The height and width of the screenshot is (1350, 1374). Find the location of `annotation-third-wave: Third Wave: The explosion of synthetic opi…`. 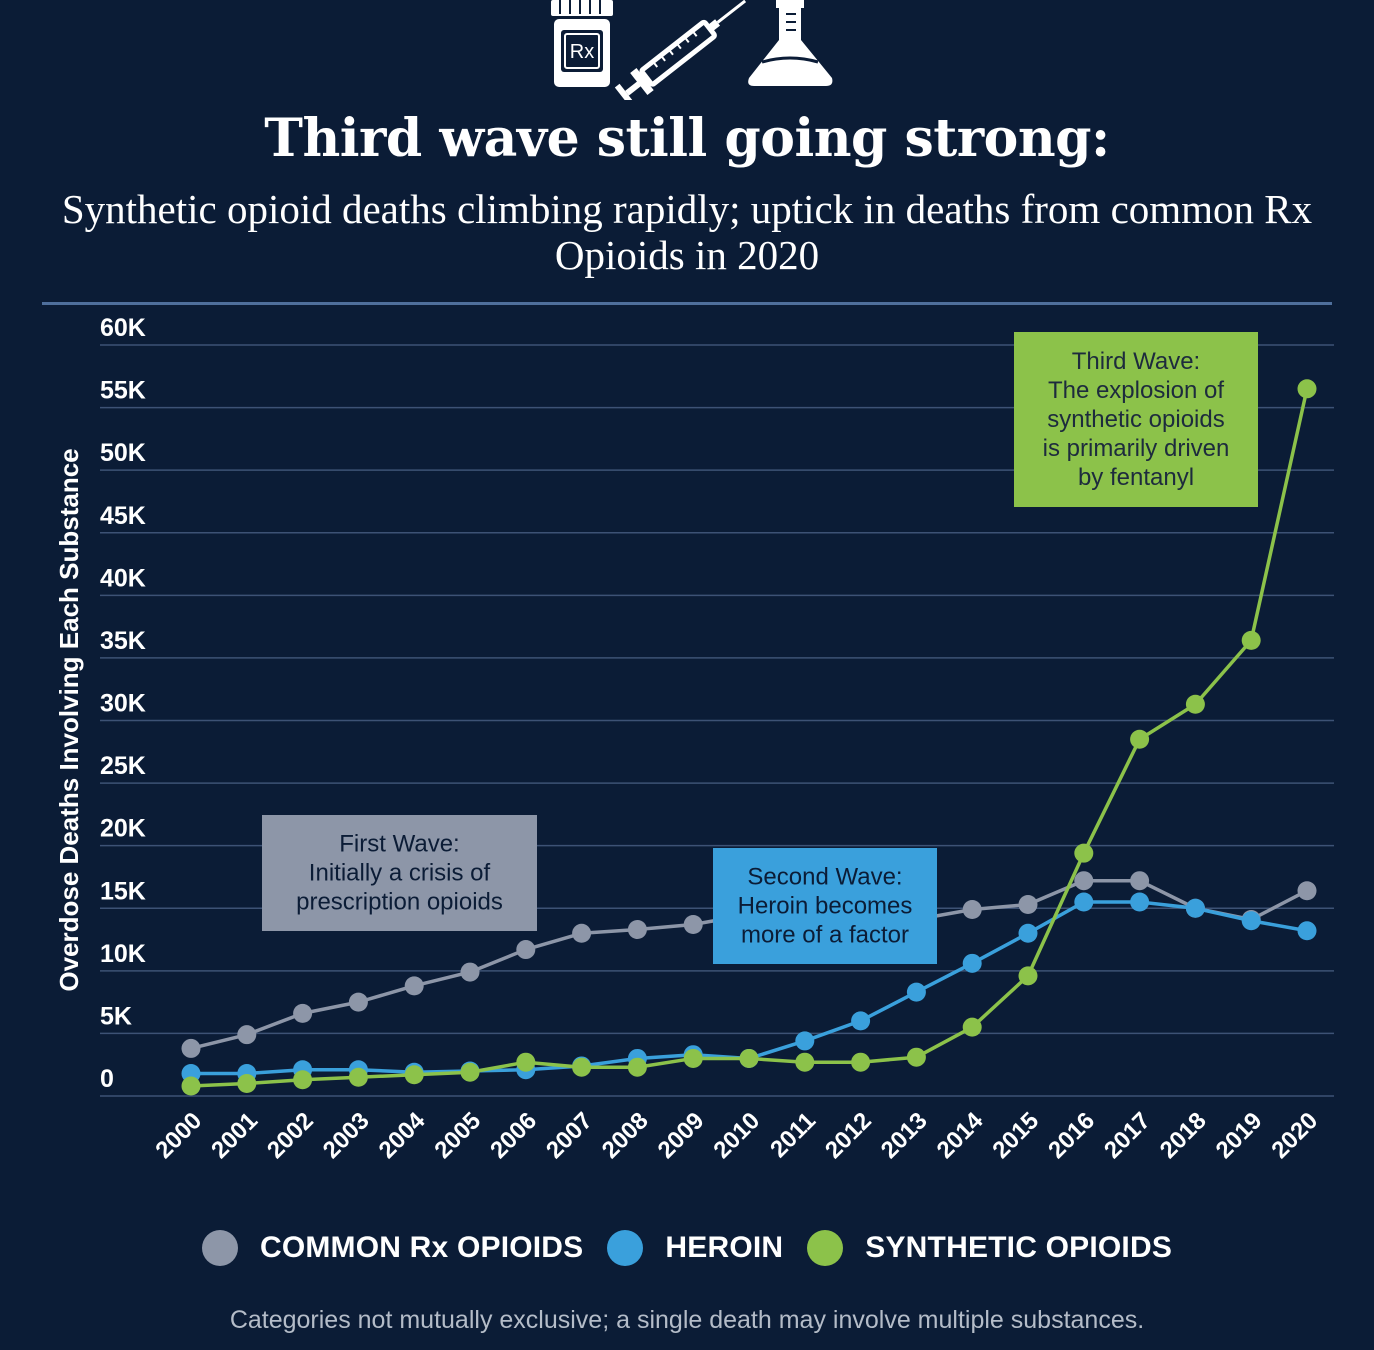

annotation-third-wave: Third Wave: The explosion of synthetic opi… is located at coordinates (1136, 419).